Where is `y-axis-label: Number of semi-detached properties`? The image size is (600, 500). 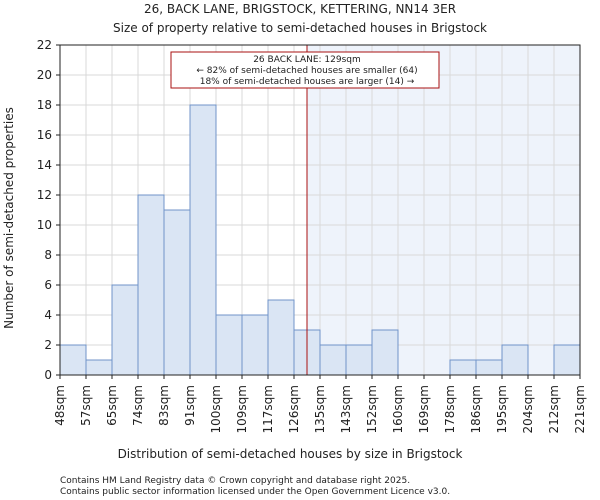 y-axis-label: Number of semi-detached properties is located at coordinates (9, 218).